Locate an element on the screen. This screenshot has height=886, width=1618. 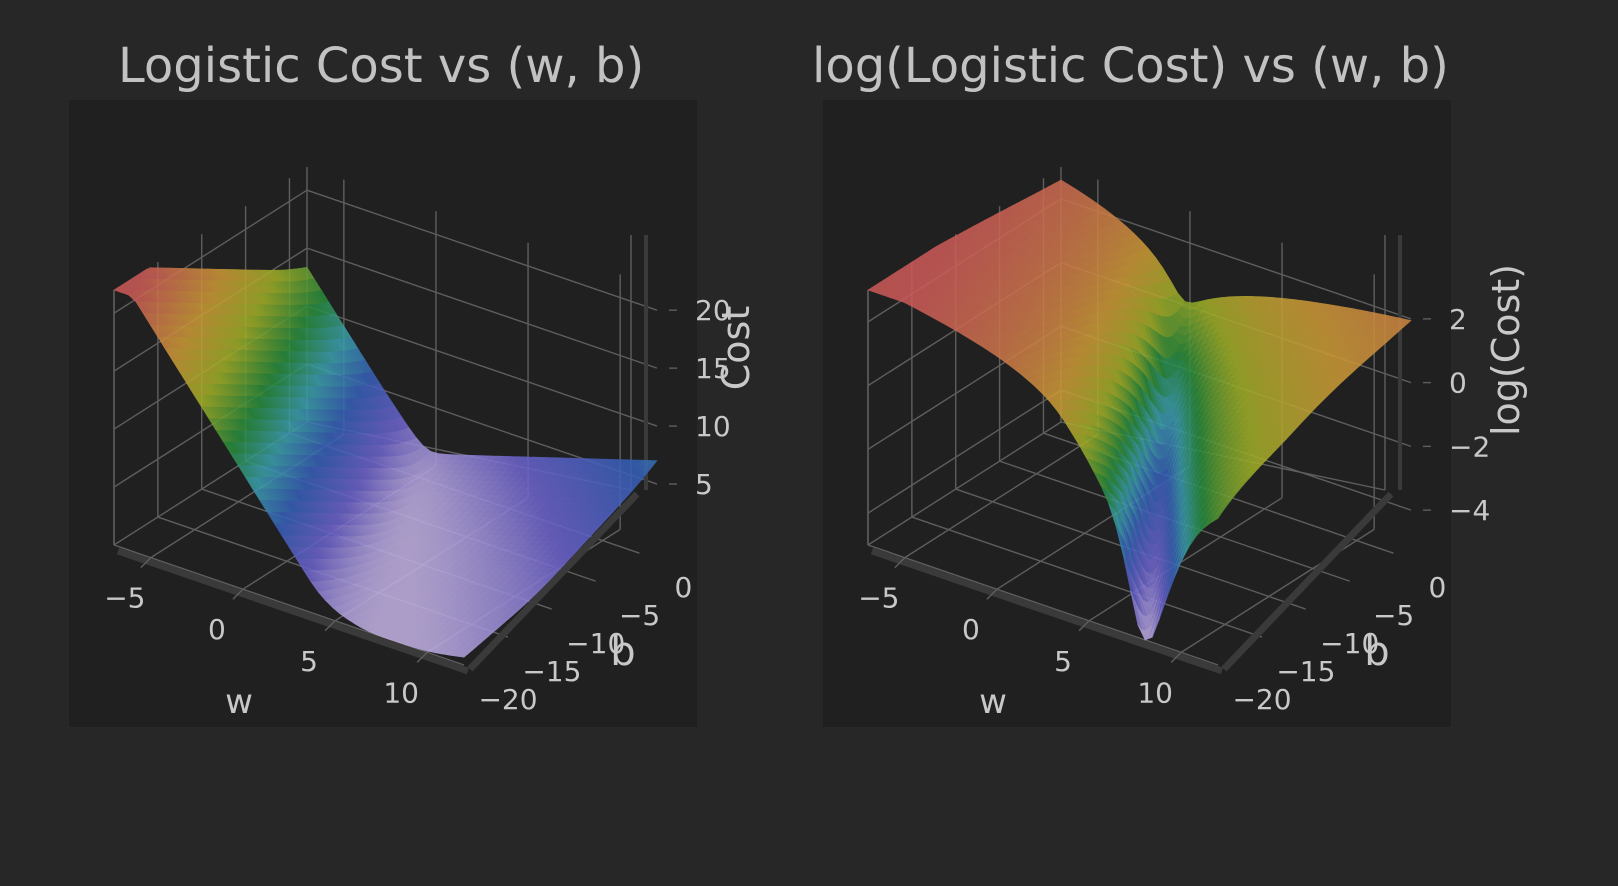
cost-b-axis-line is located at coordinates (553, 581).